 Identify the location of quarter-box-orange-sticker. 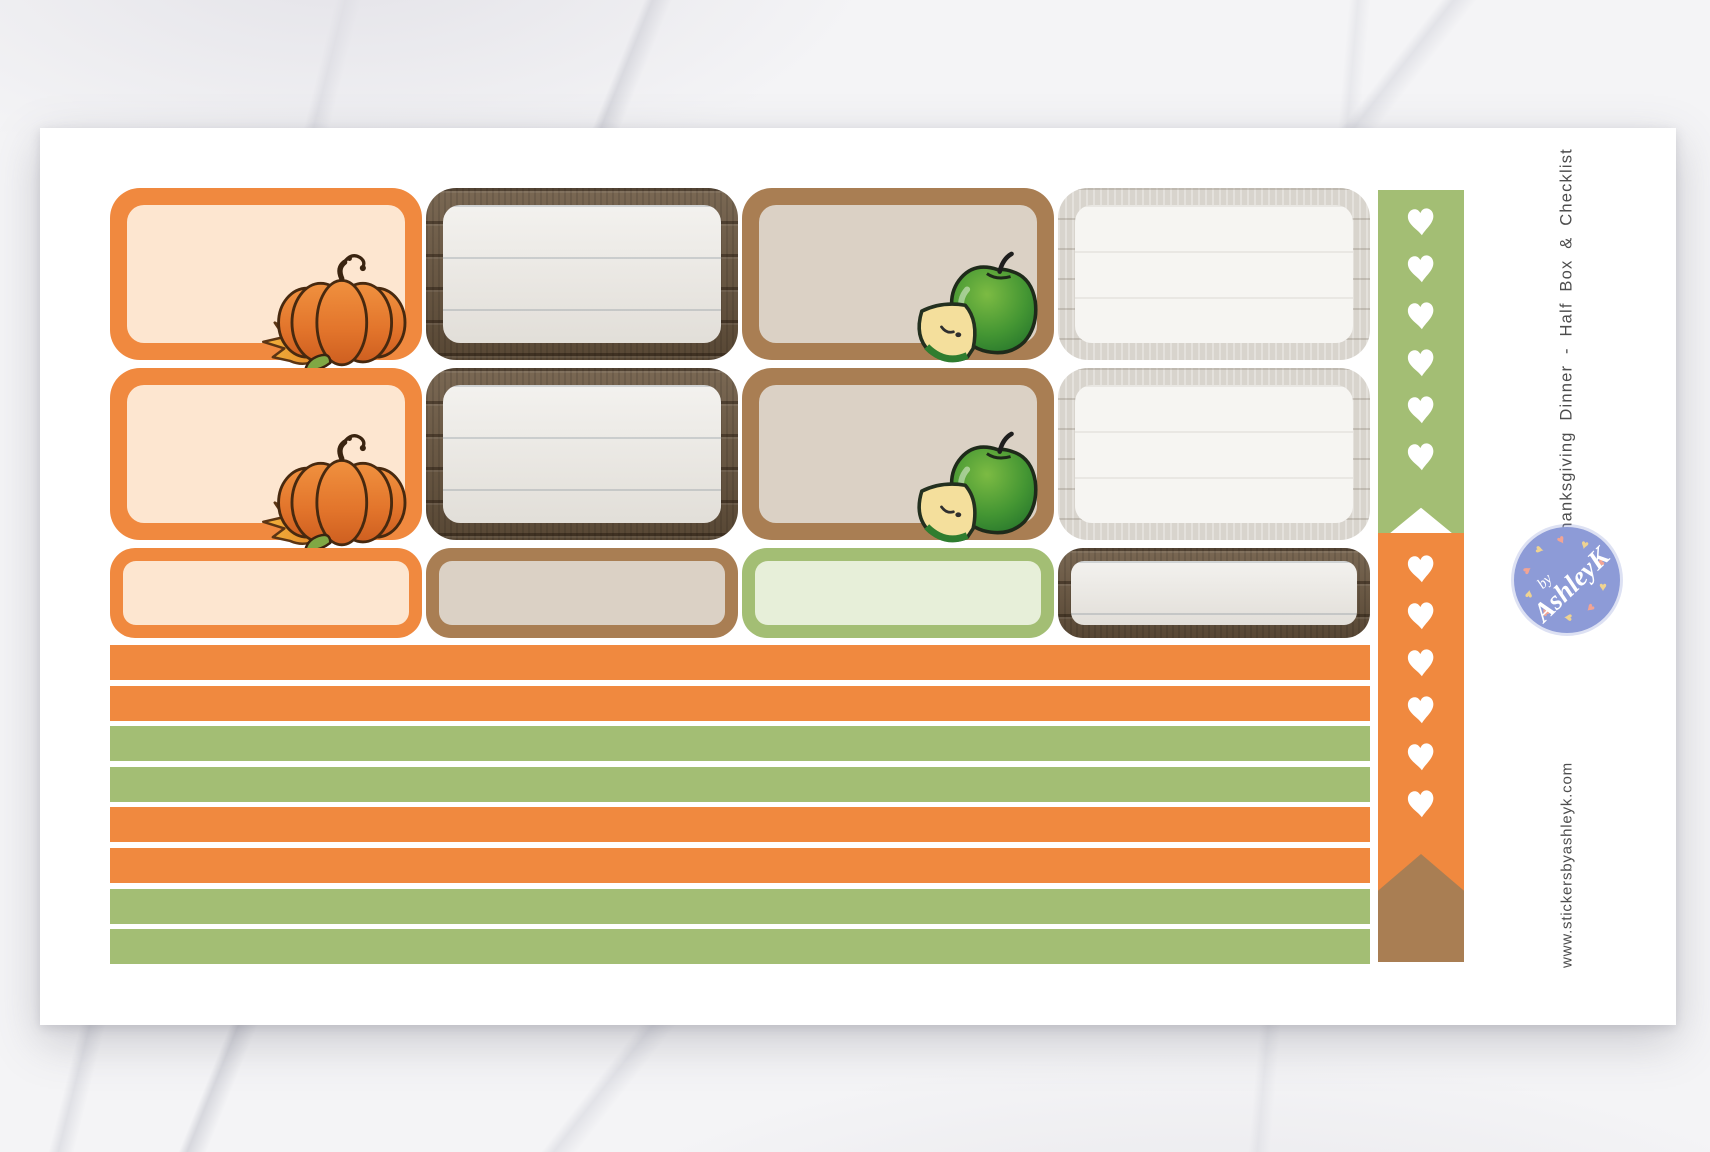
(266, 593).